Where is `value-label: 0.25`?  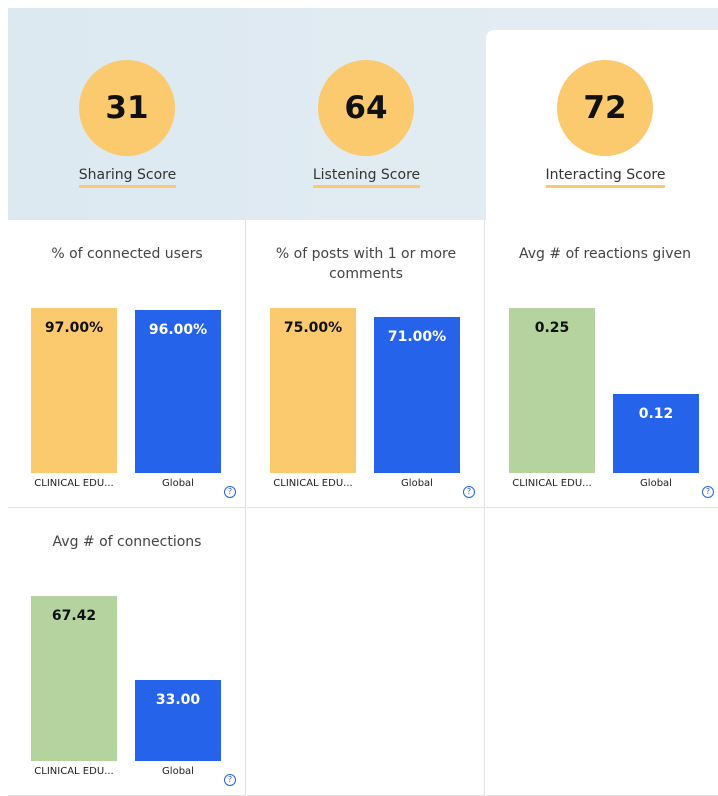 value-label: 0.25 is located at coordinates (552, 328).